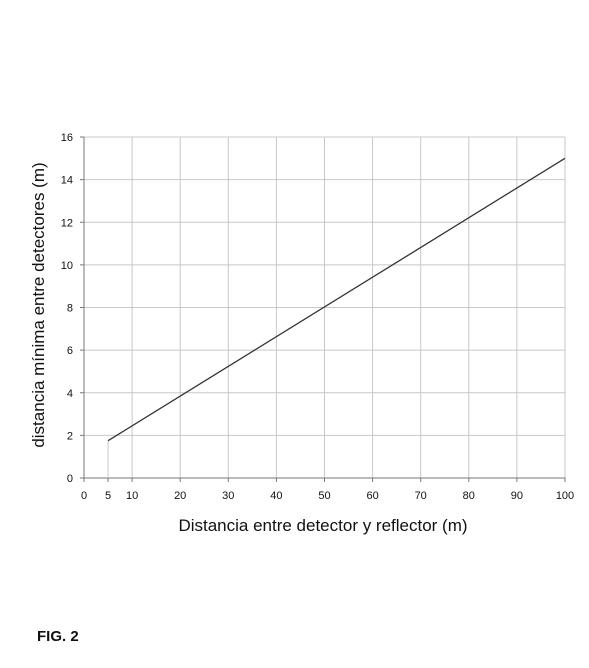 The image size is (589, 668). Describe the element at coordinates (67, 223) in the screenshot. I see `y-tick-label: 12` at that location.